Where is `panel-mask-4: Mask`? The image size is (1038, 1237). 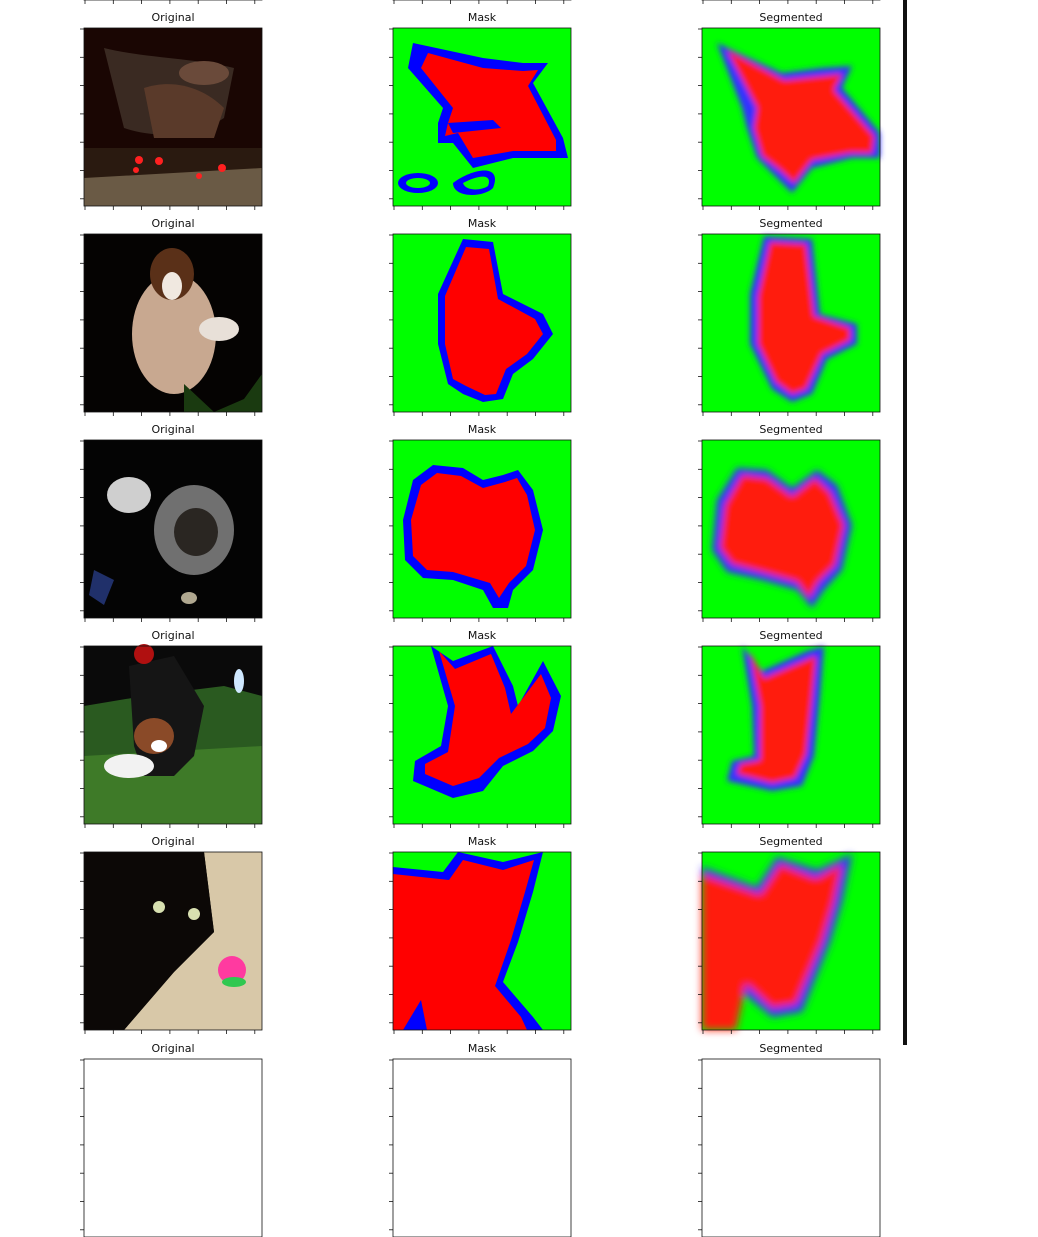 panel-mask-4: Mask is located at coordinates (480, 728).